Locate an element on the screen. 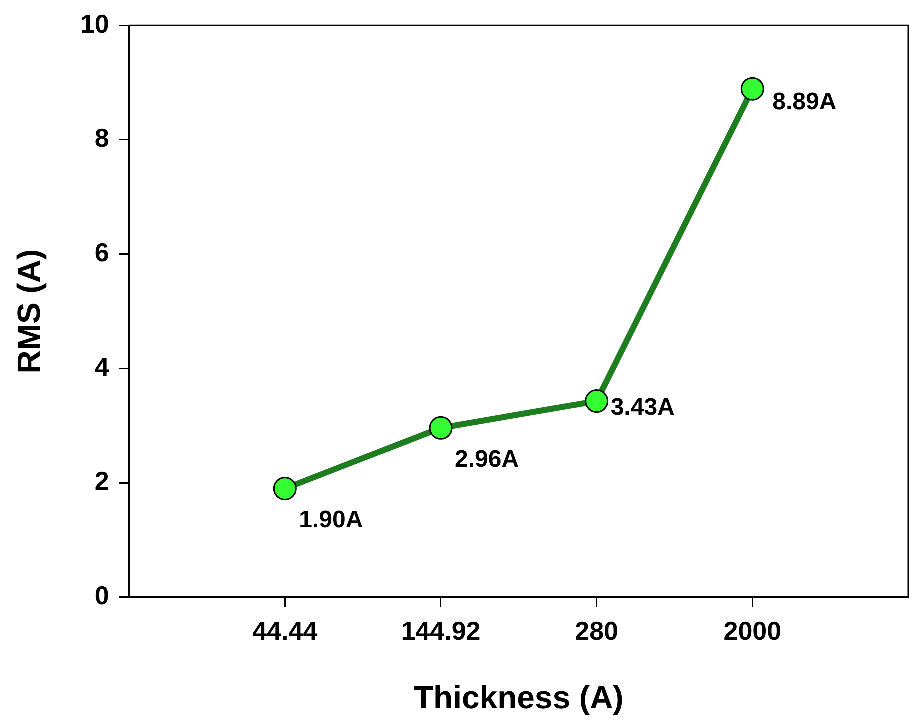  data-label: 1.90A is located at coordinates (331, 520).